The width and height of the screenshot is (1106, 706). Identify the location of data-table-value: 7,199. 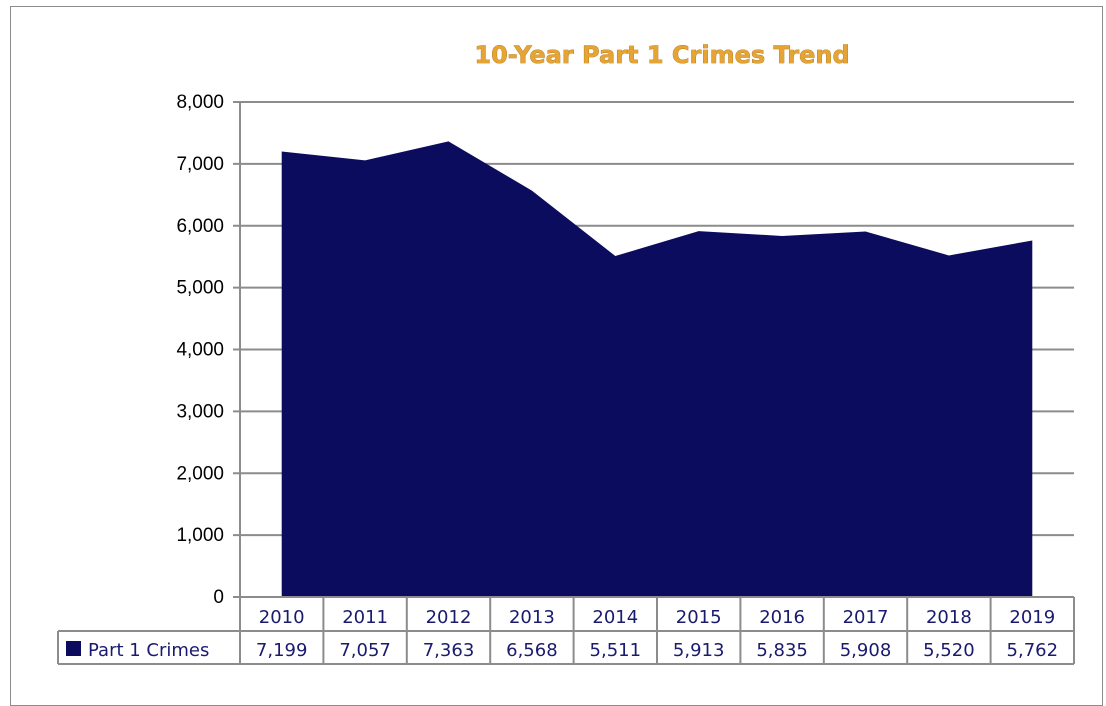
(282, 650).